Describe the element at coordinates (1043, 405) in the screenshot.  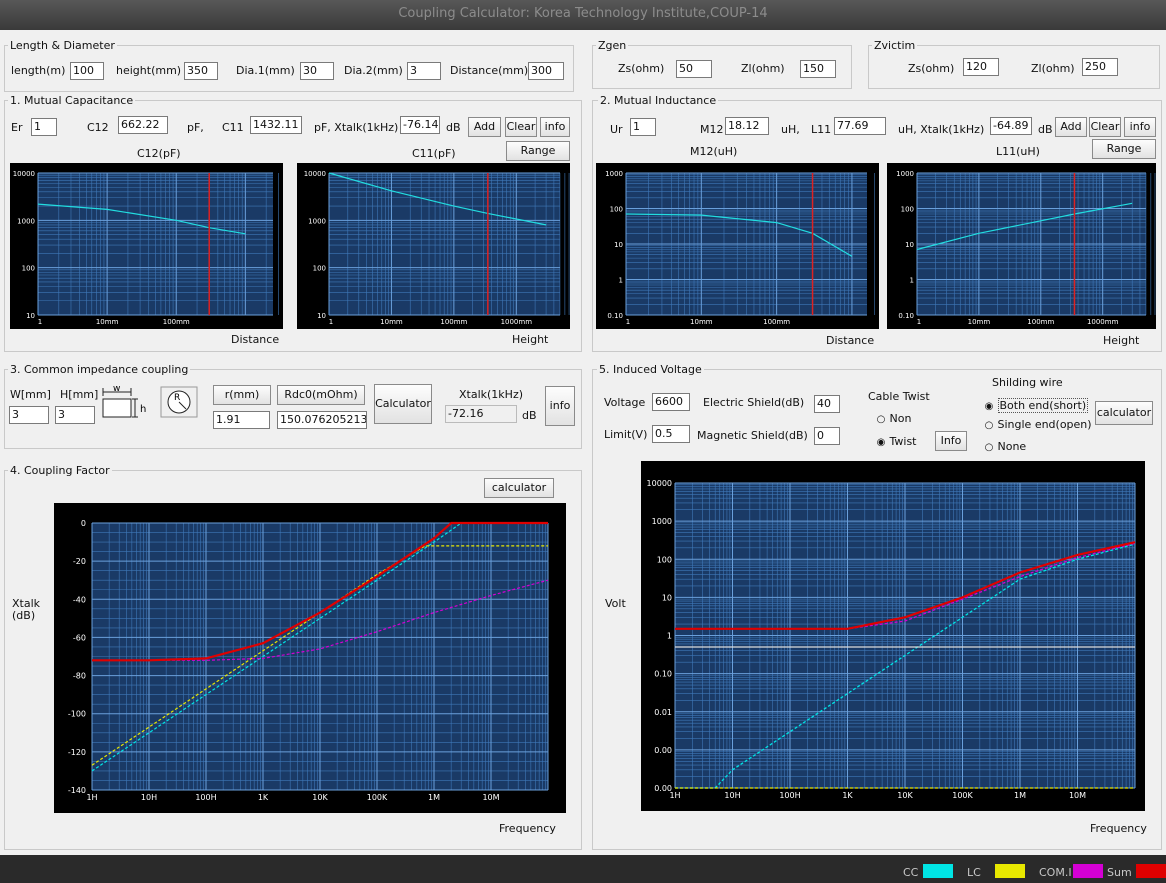
I see `shield-both-label: Both end(short)` at that location.